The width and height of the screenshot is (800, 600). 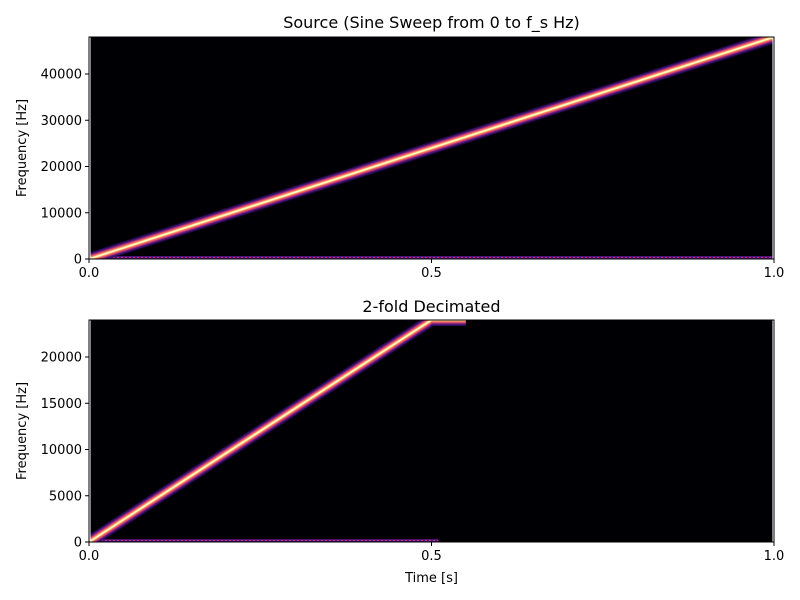 I want to click on x-axis-label: Time [s], so click(x=431, y=578).